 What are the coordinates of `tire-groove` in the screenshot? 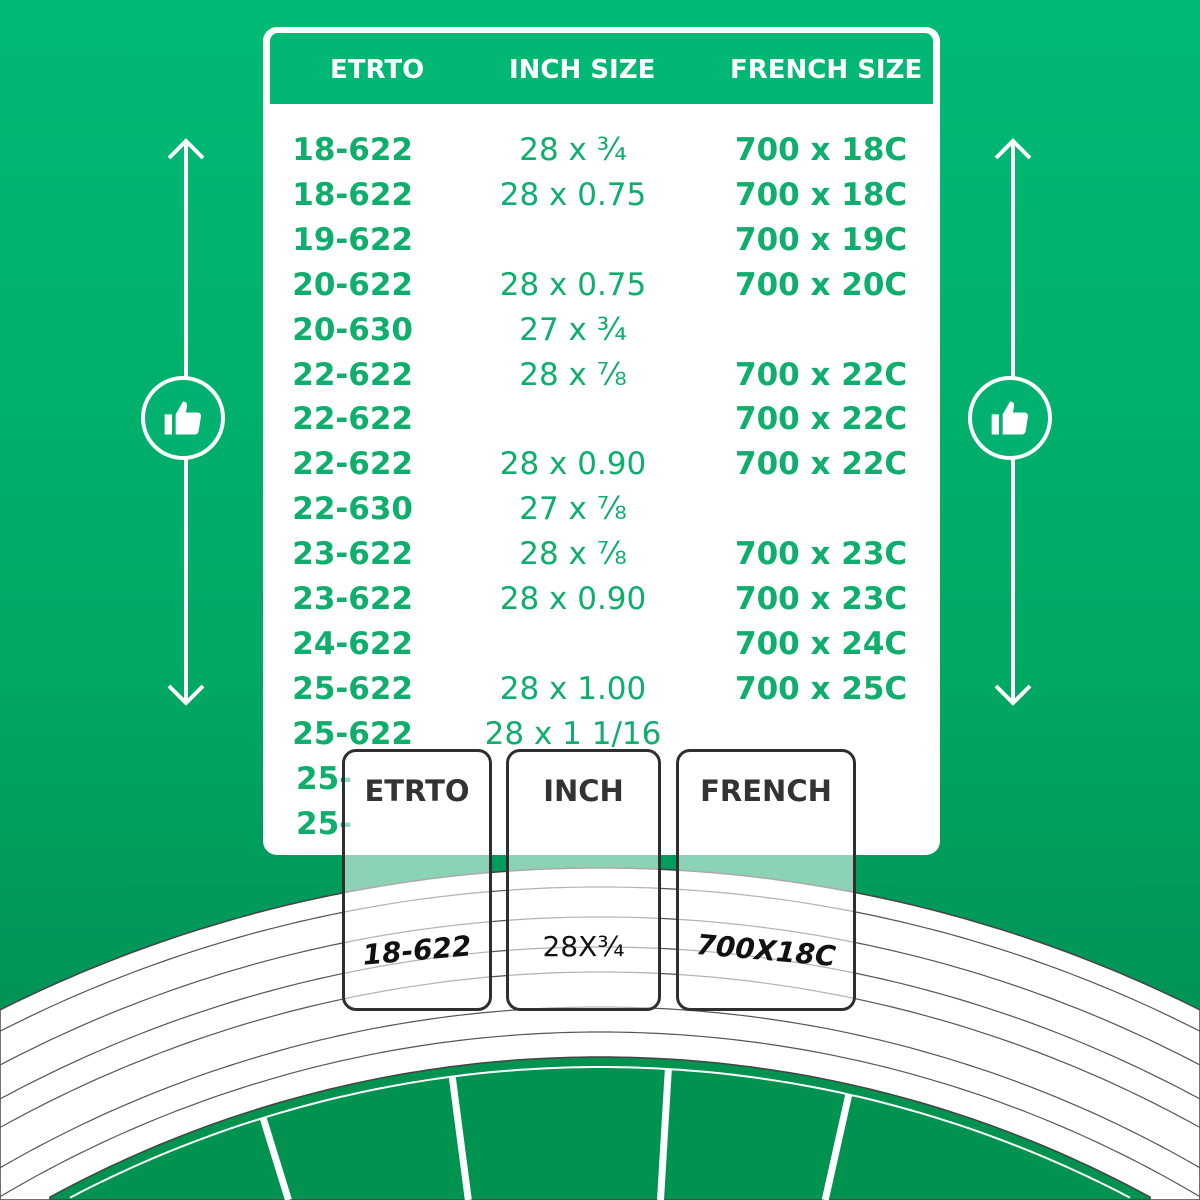 It's located at (600, 1114).